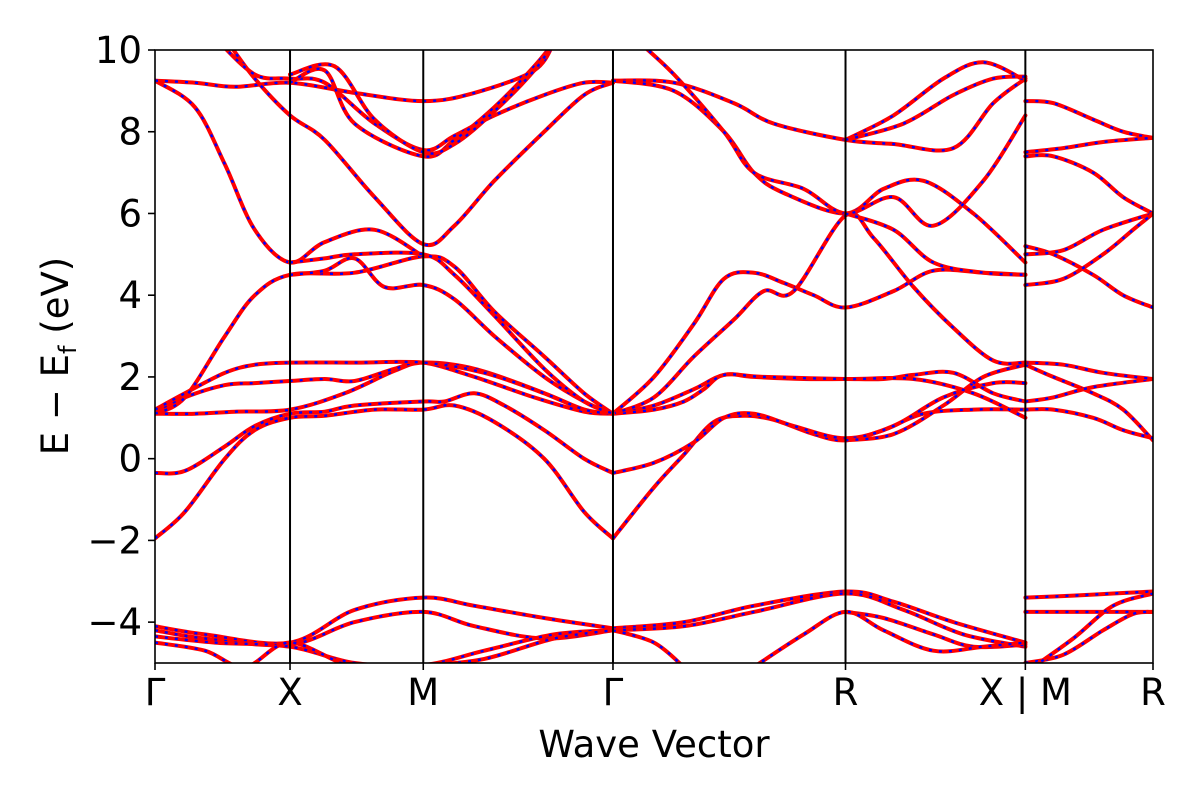  What do you see at coordinates (118, 50) in the screenshot?
I see `y-tick-label: 10` at bounding box center [118, 50].